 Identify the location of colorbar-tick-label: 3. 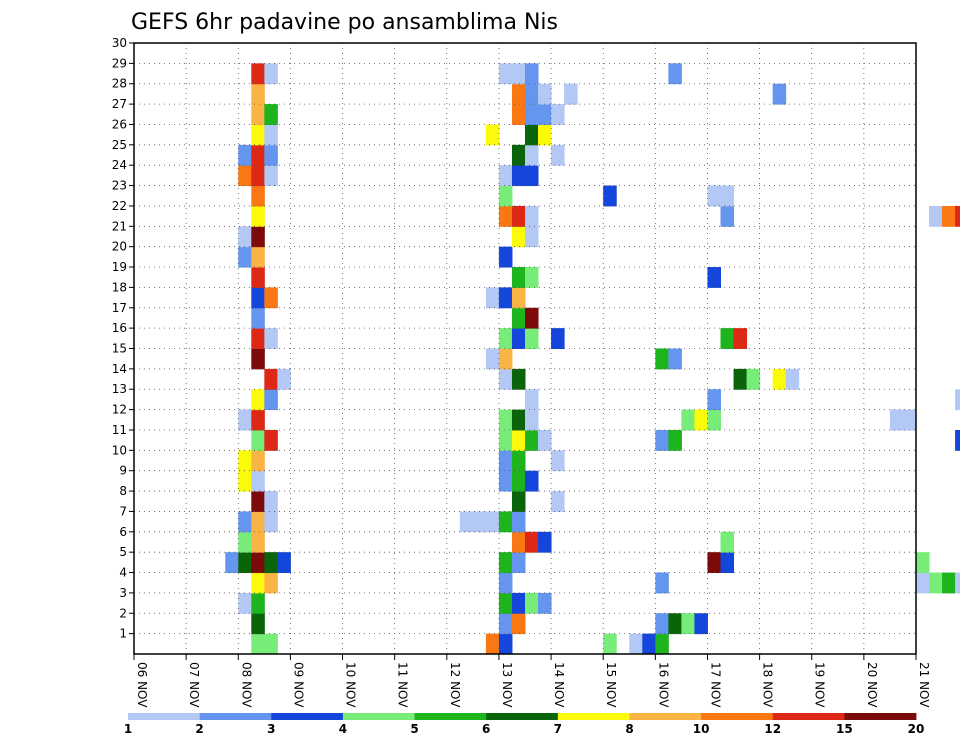
(271, 729).